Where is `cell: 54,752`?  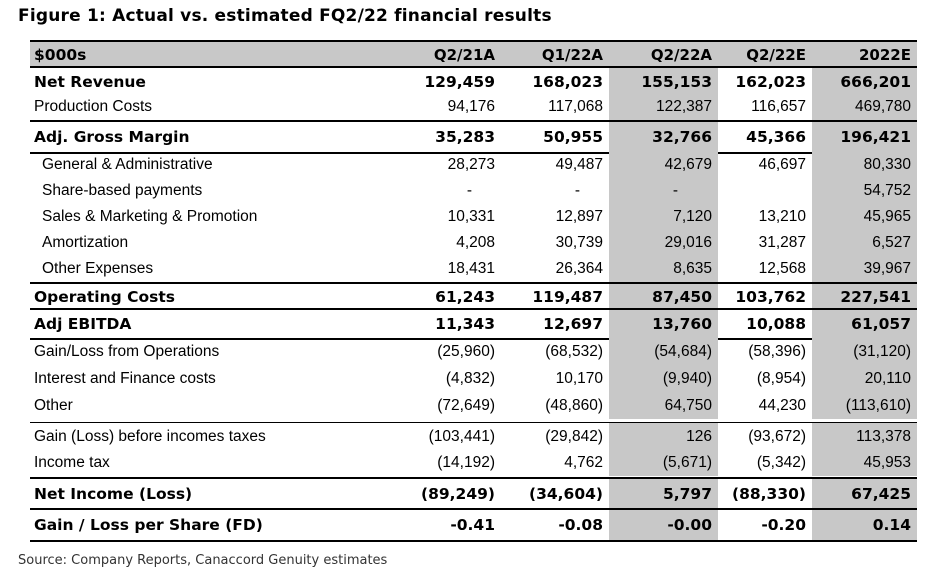
cell: 54,752 is located at coordinates (864, 191).